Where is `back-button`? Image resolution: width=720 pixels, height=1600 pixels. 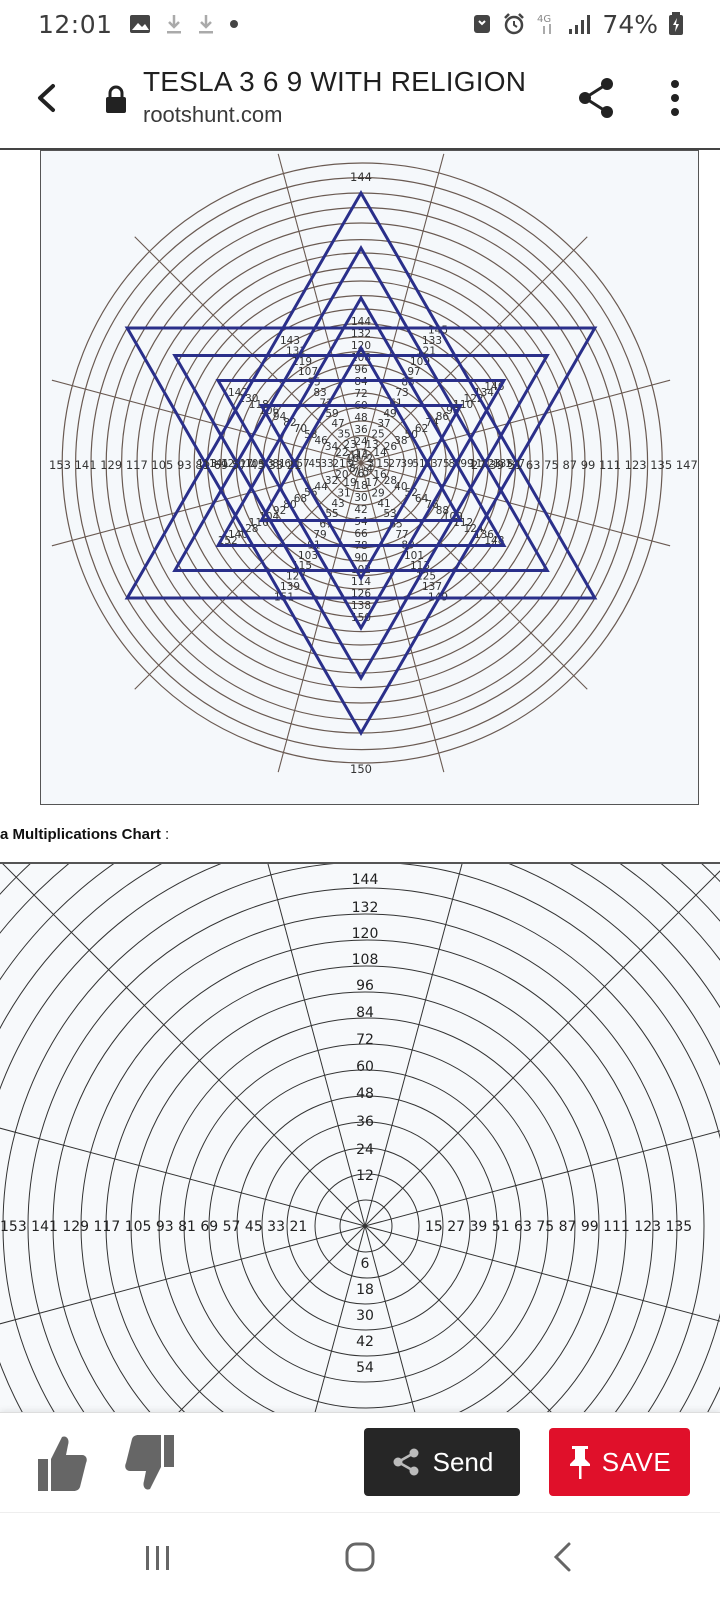
back-button is located at coordinates (46, 98).